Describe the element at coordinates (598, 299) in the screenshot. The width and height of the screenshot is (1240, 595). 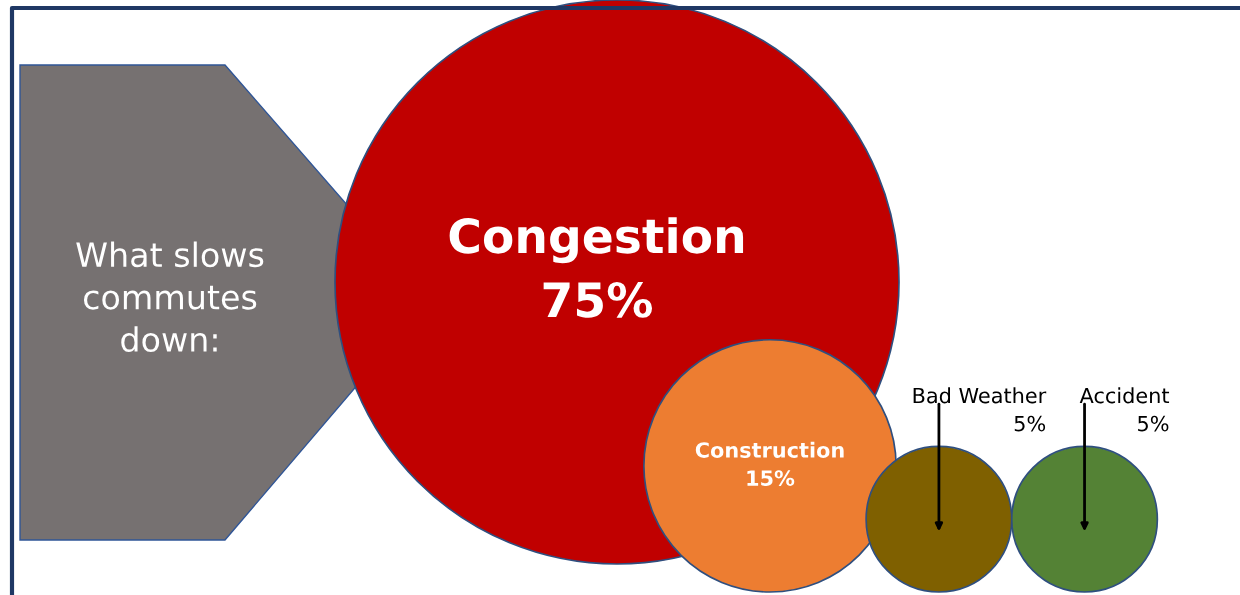
I see `data-label: 75%` at that location.